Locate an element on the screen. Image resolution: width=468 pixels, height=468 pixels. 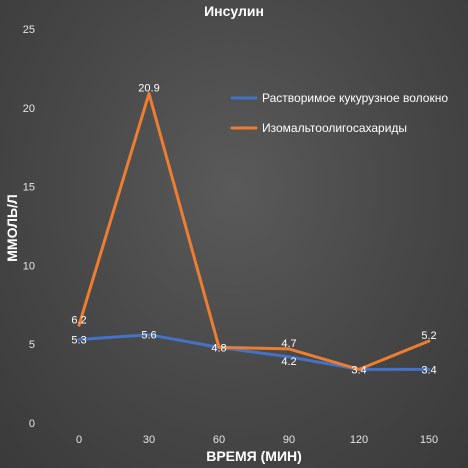
legend-label: Растворимое кукурузное волокно is located at coordinates (355, 98).